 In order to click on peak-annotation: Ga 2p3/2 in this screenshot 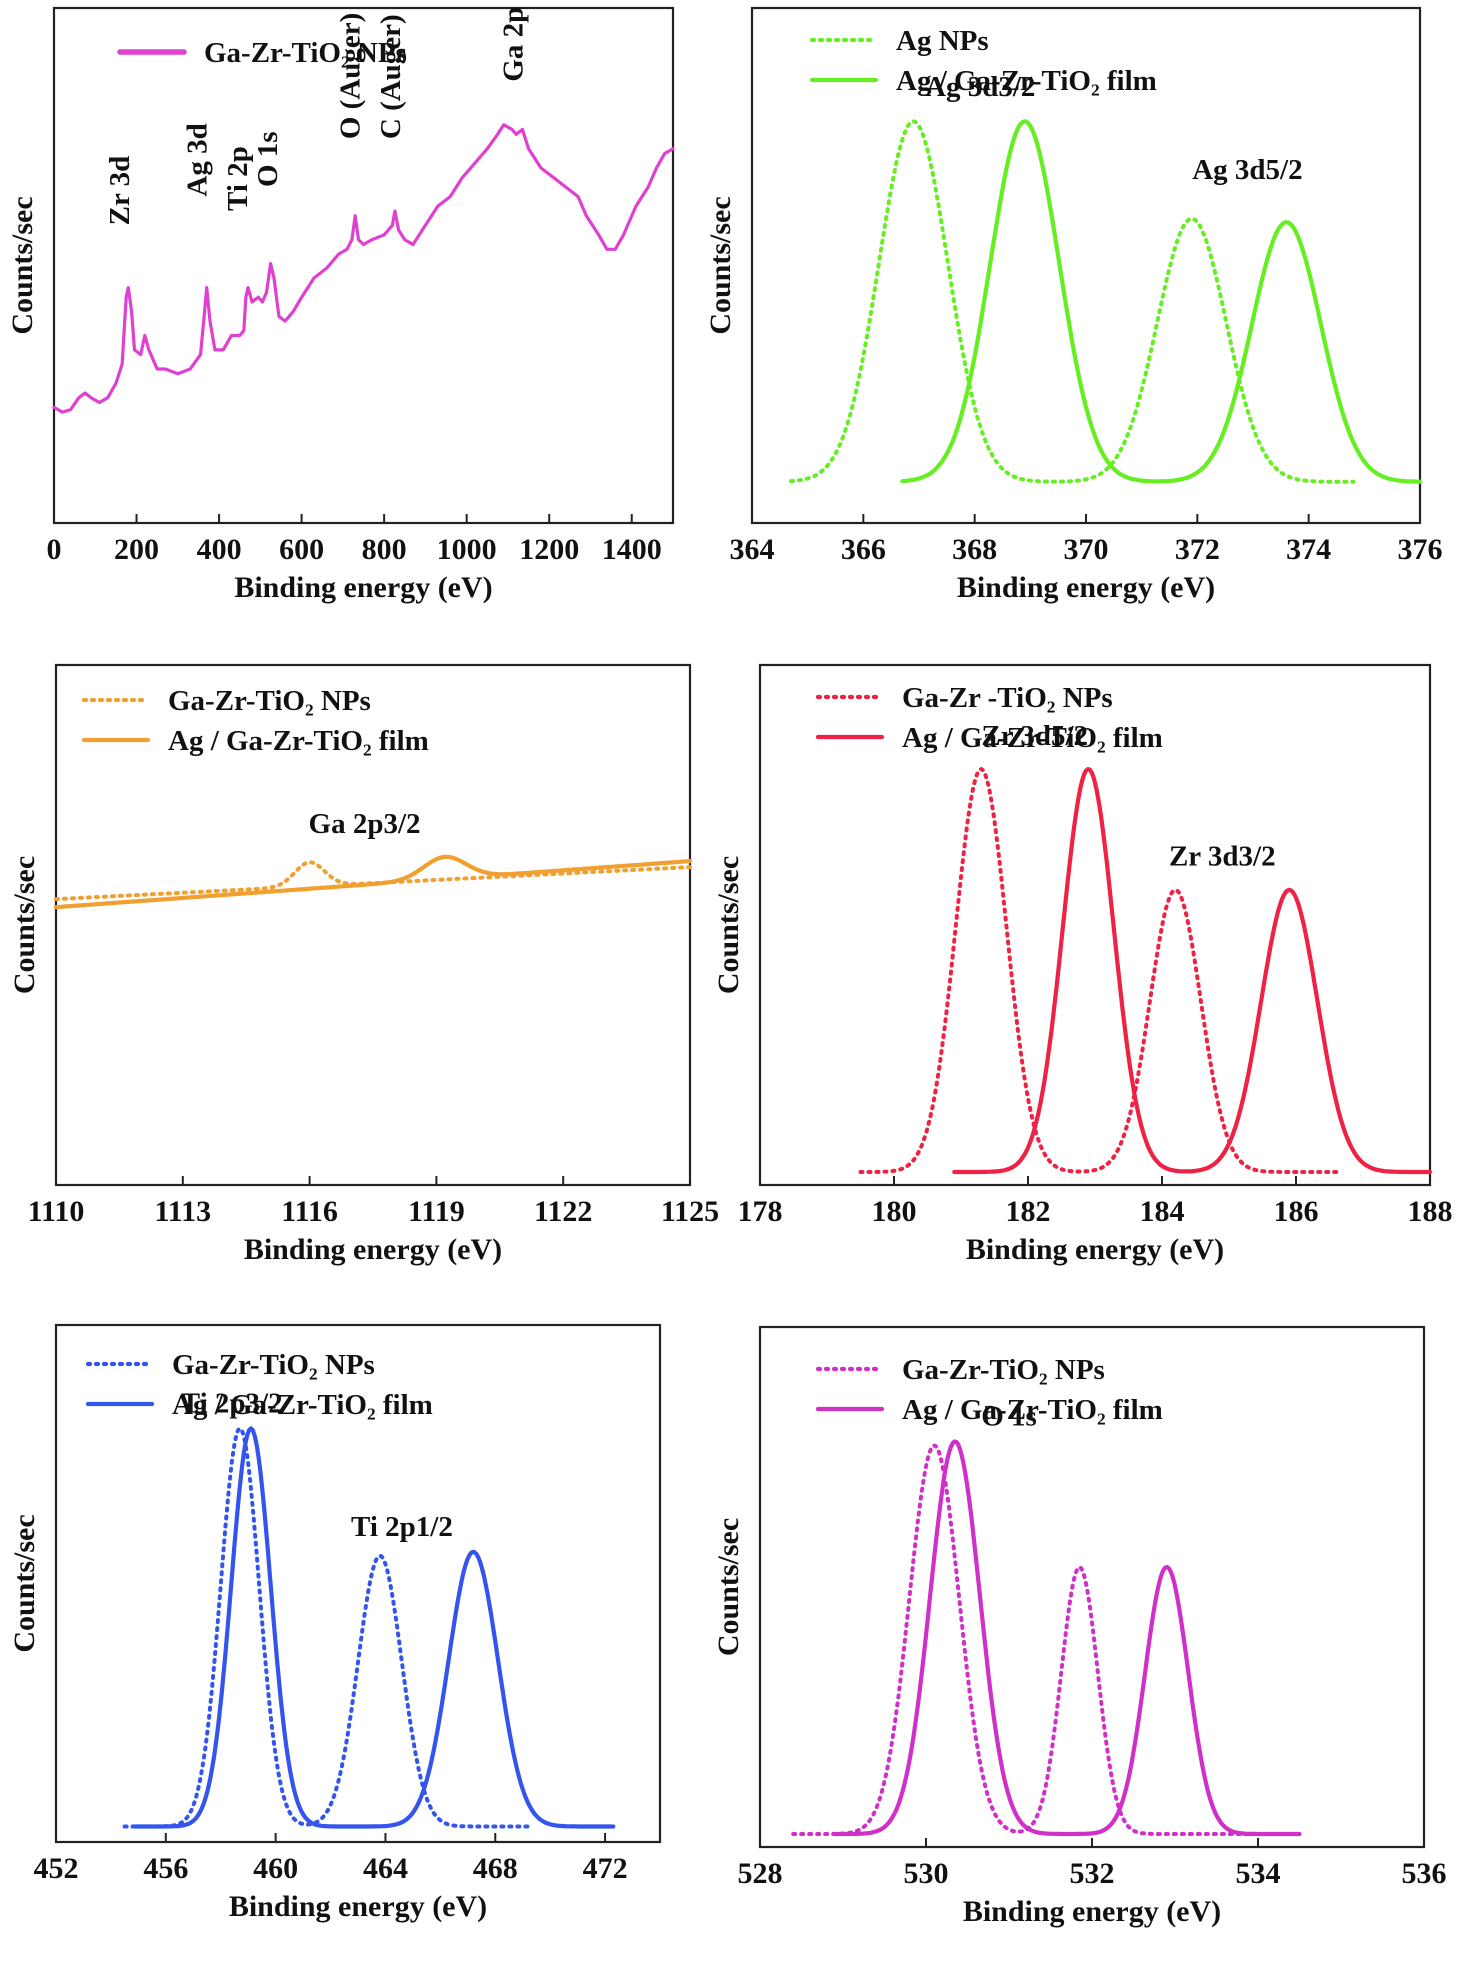, I will do `click(365, 824)`.